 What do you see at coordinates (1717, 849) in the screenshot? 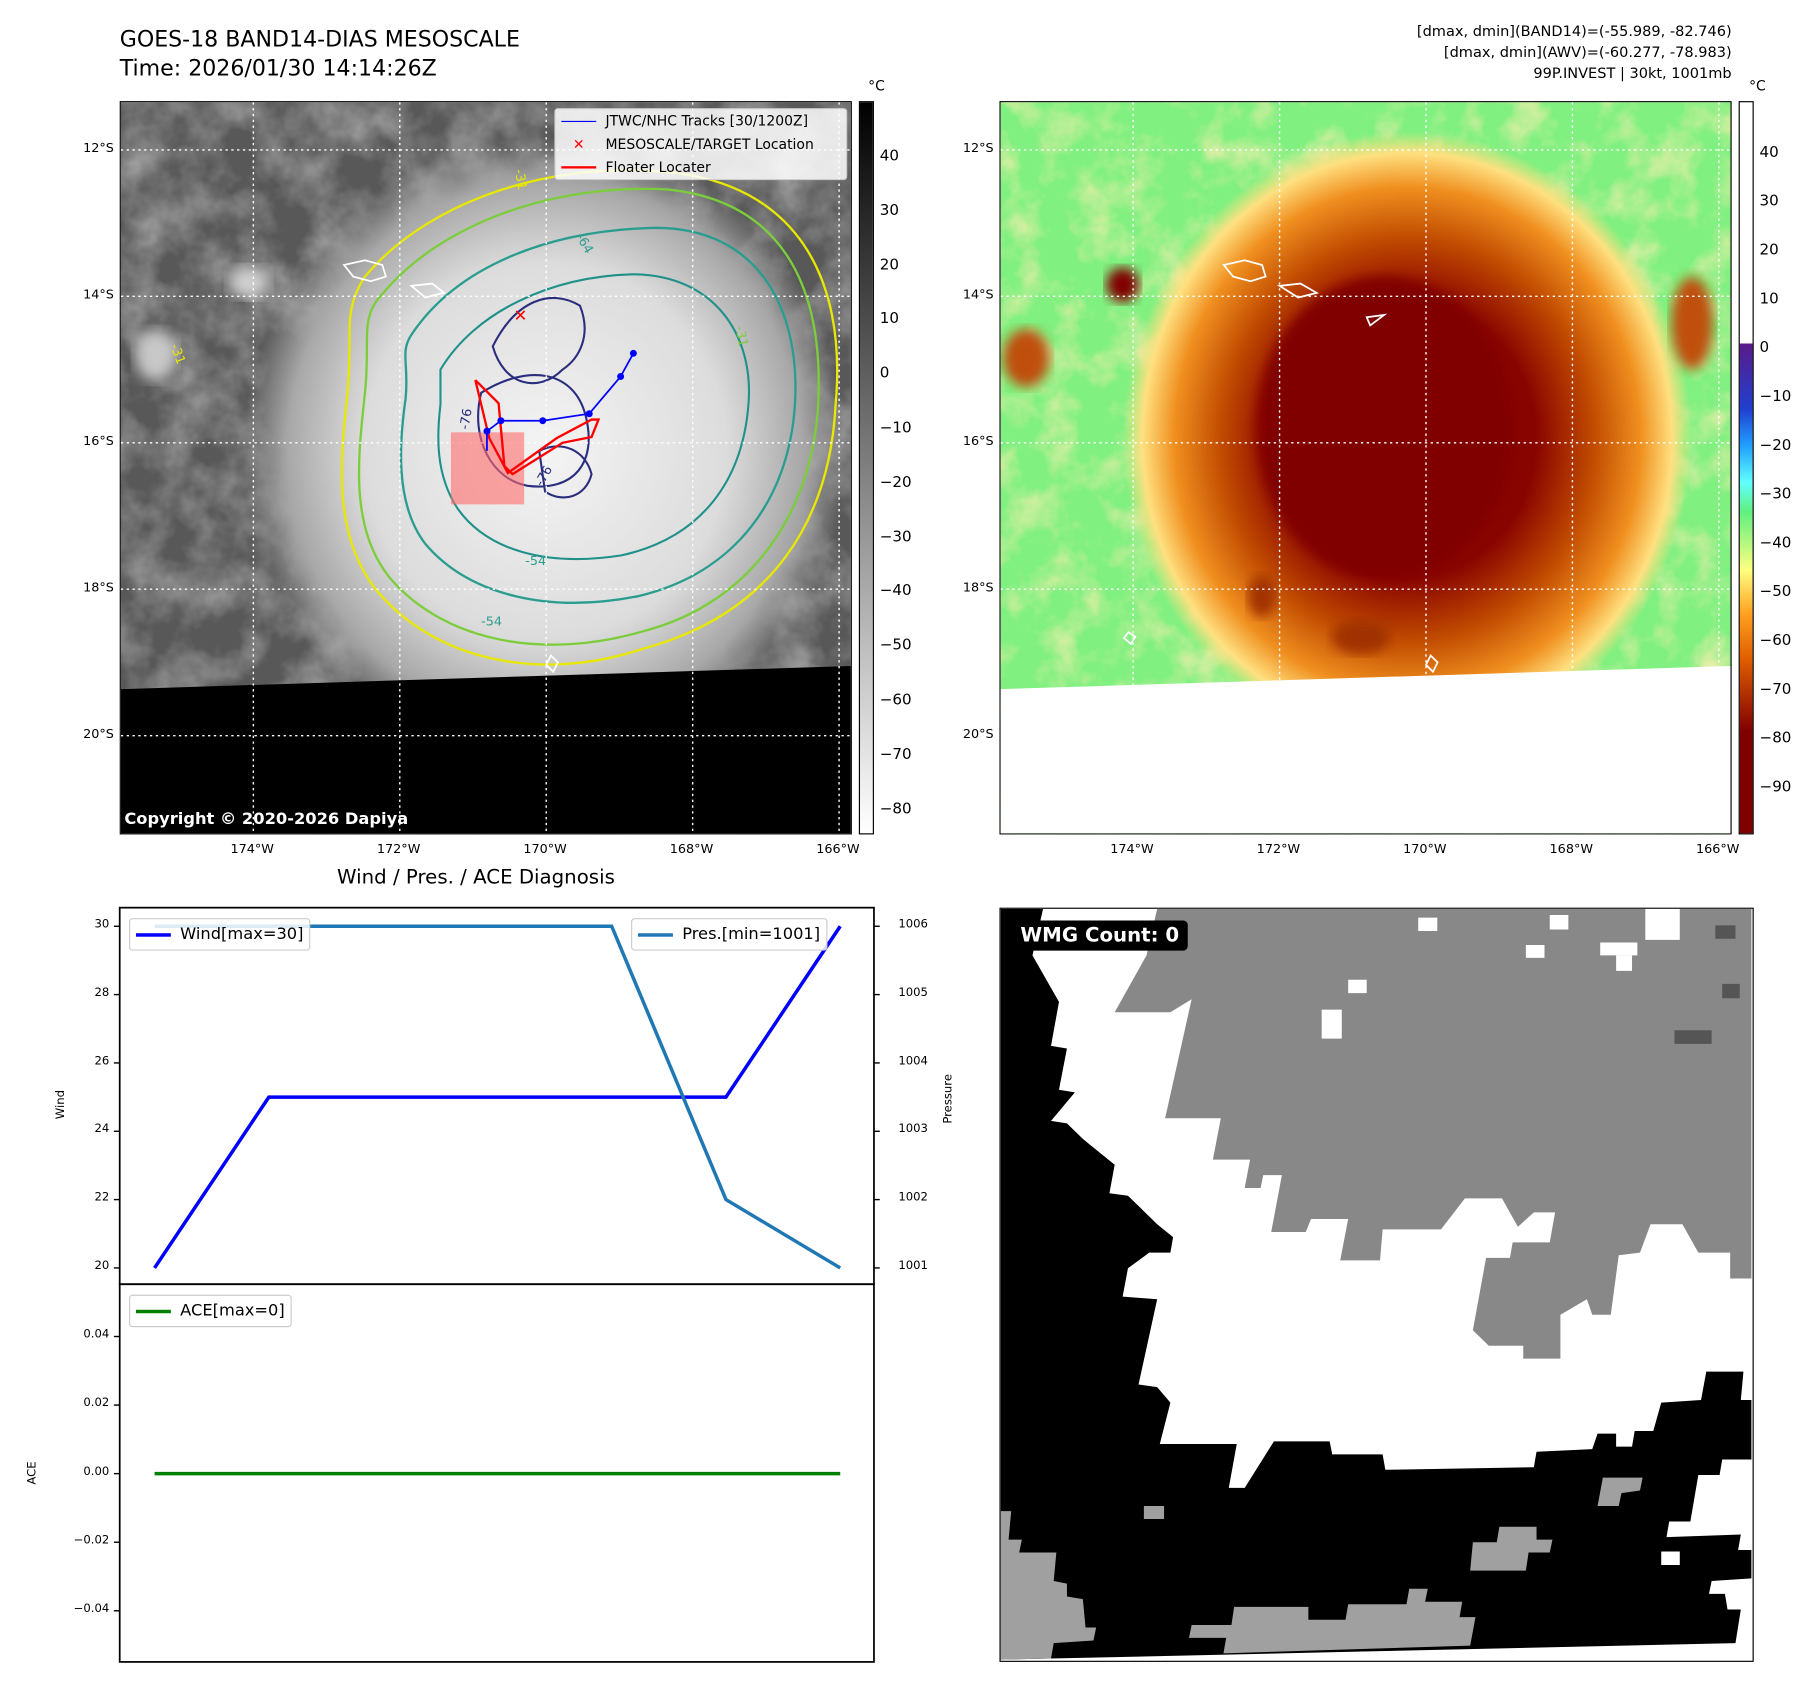
I see `lon-label: 166°W` at bounding box center [1717, 849].